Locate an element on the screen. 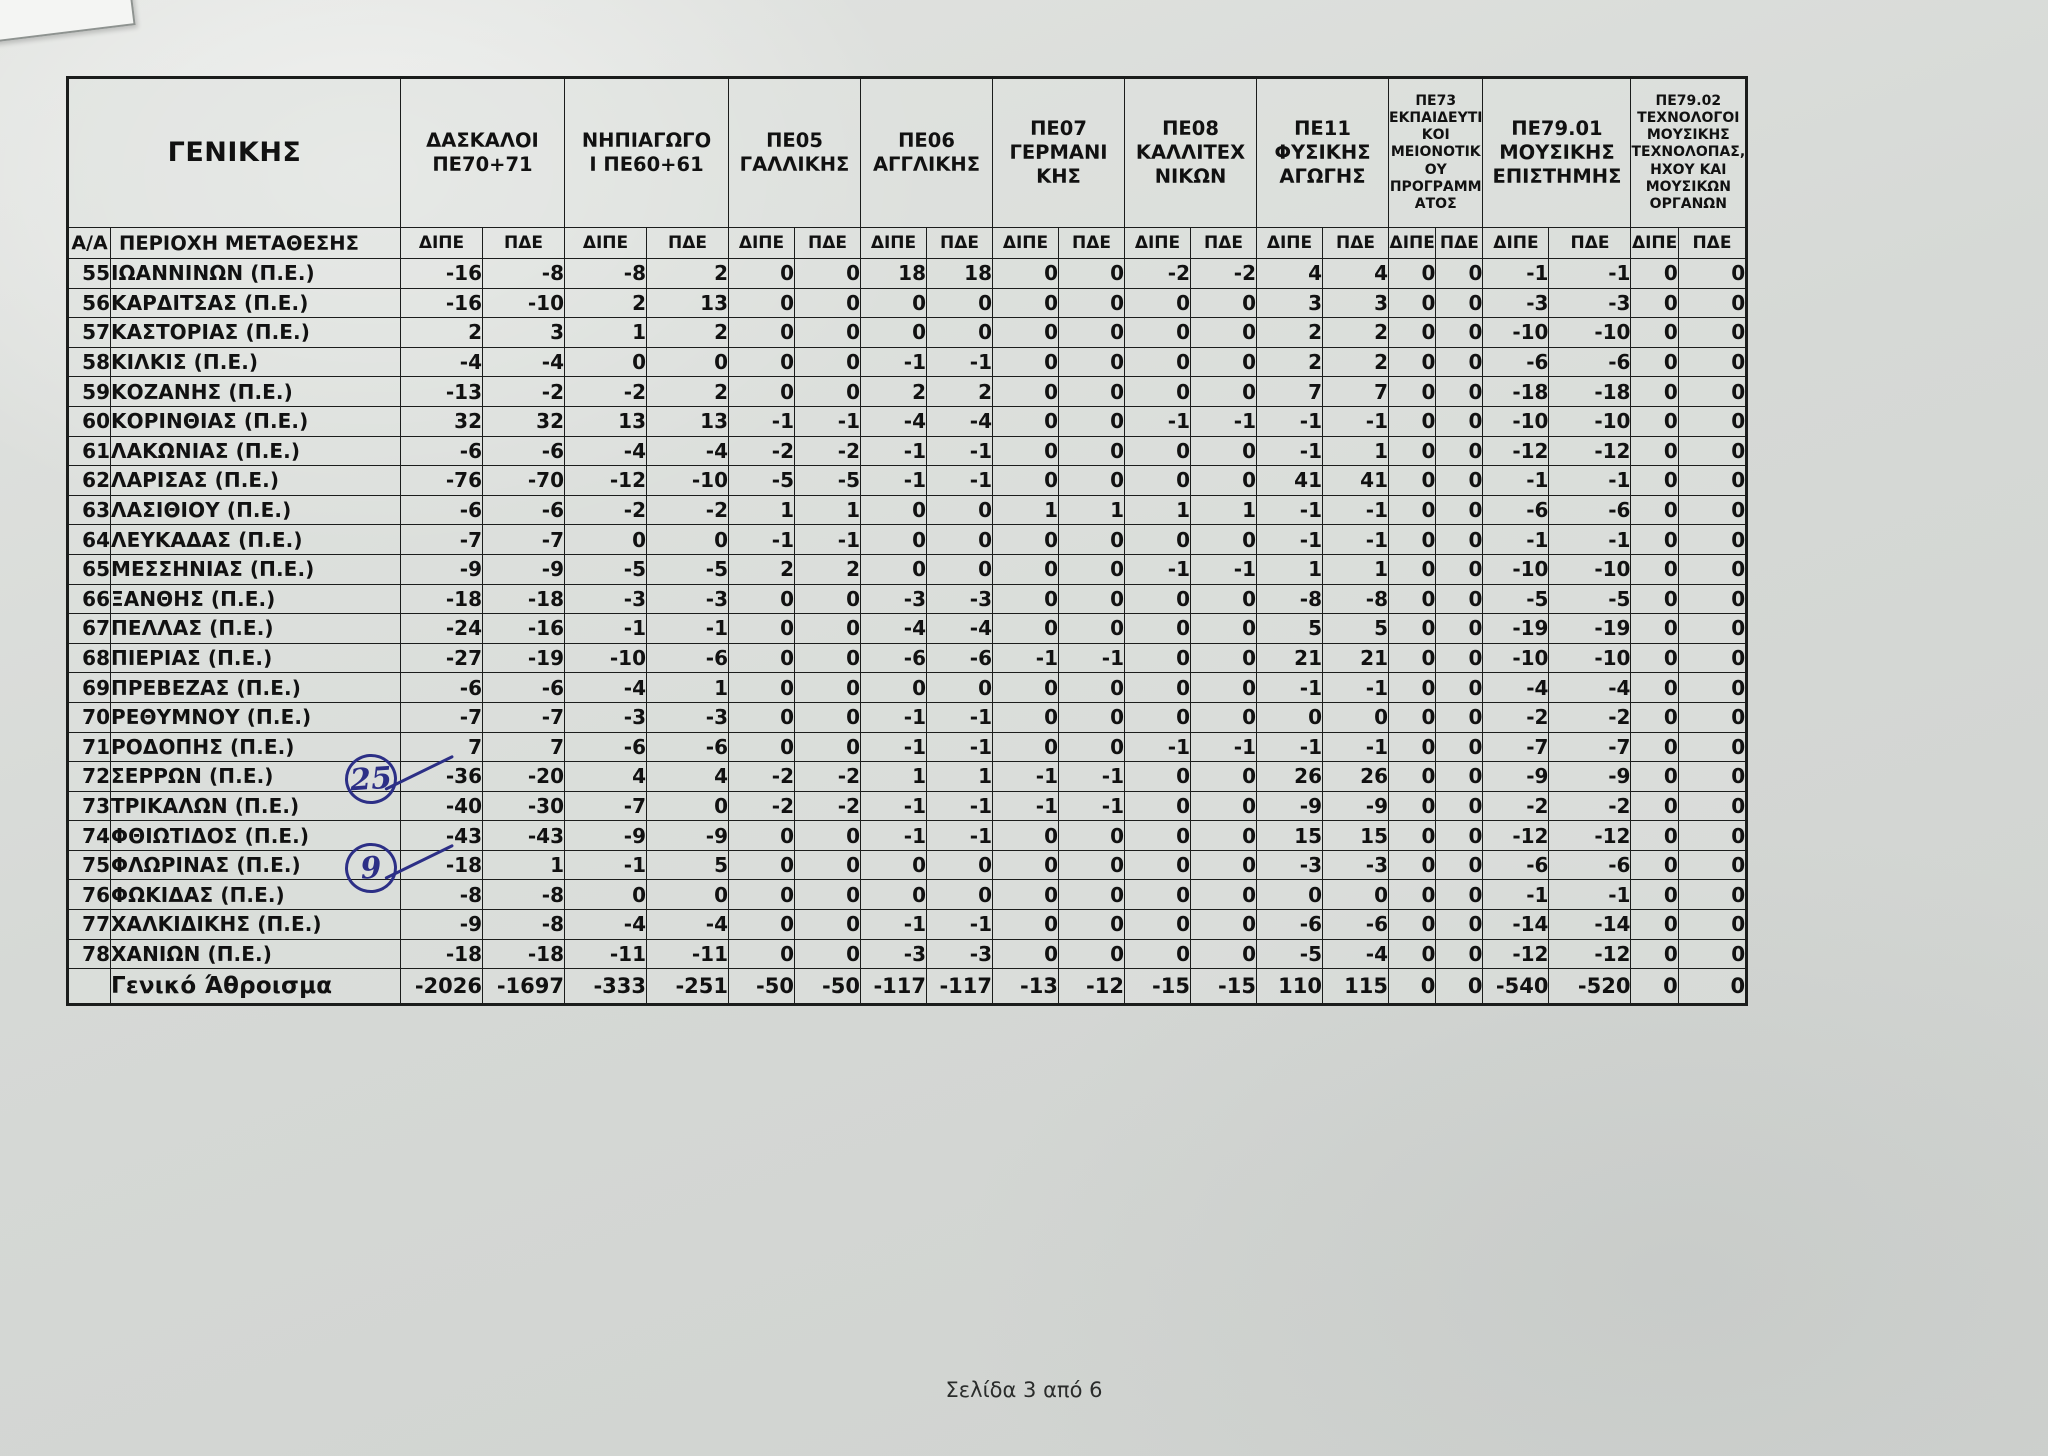 The height and width of the screenshot is (1456, 2048). cell-r12-c13: 5 is located at coordinates (1355, 628).